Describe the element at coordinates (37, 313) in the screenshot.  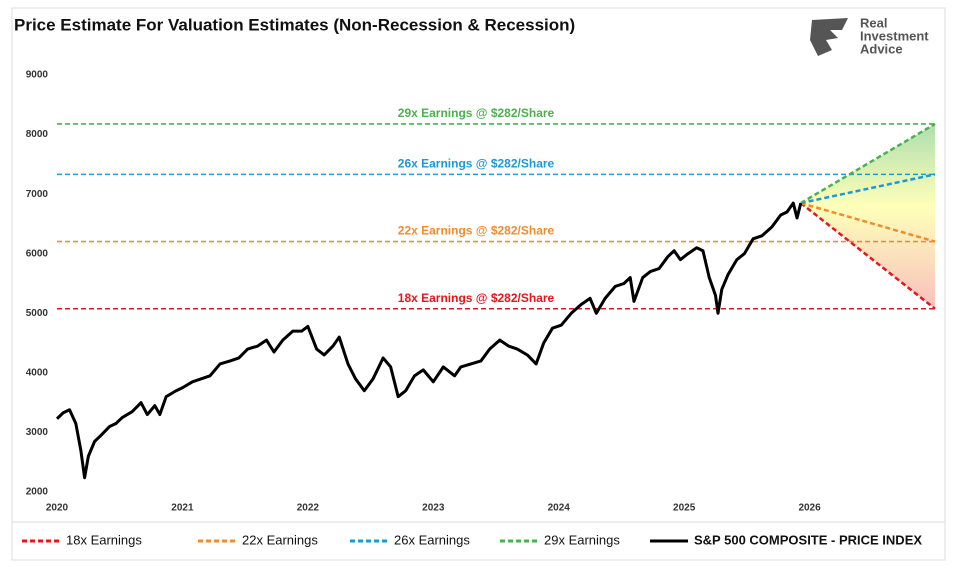
I see `y-tick-label: 5000` at that location.